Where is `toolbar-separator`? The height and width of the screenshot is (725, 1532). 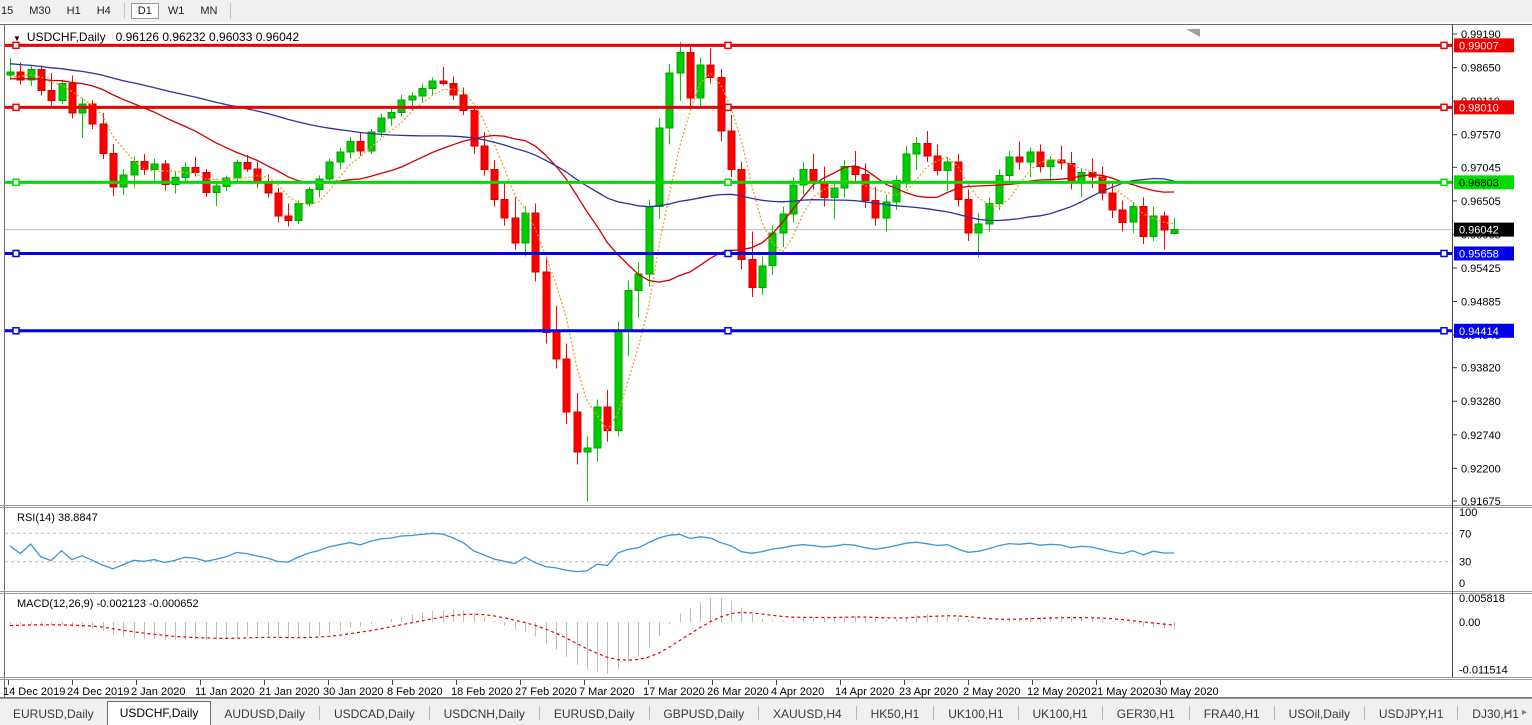
toolbar-separator is located at coordinates (124, 11).